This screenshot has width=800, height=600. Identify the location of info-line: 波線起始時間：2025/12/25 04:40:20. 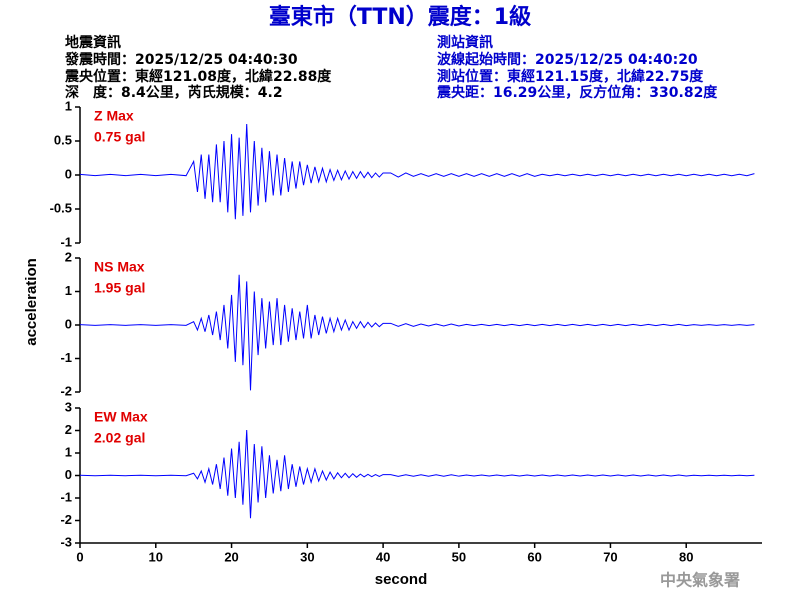
(567, 59).